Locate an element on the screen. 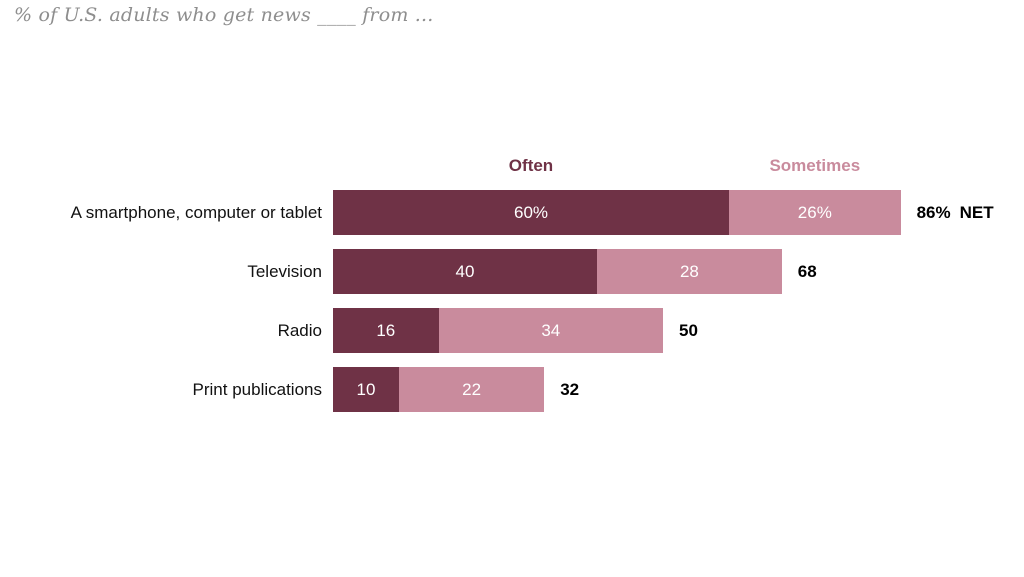  category-label: Television is located at coordinates (284, 271).